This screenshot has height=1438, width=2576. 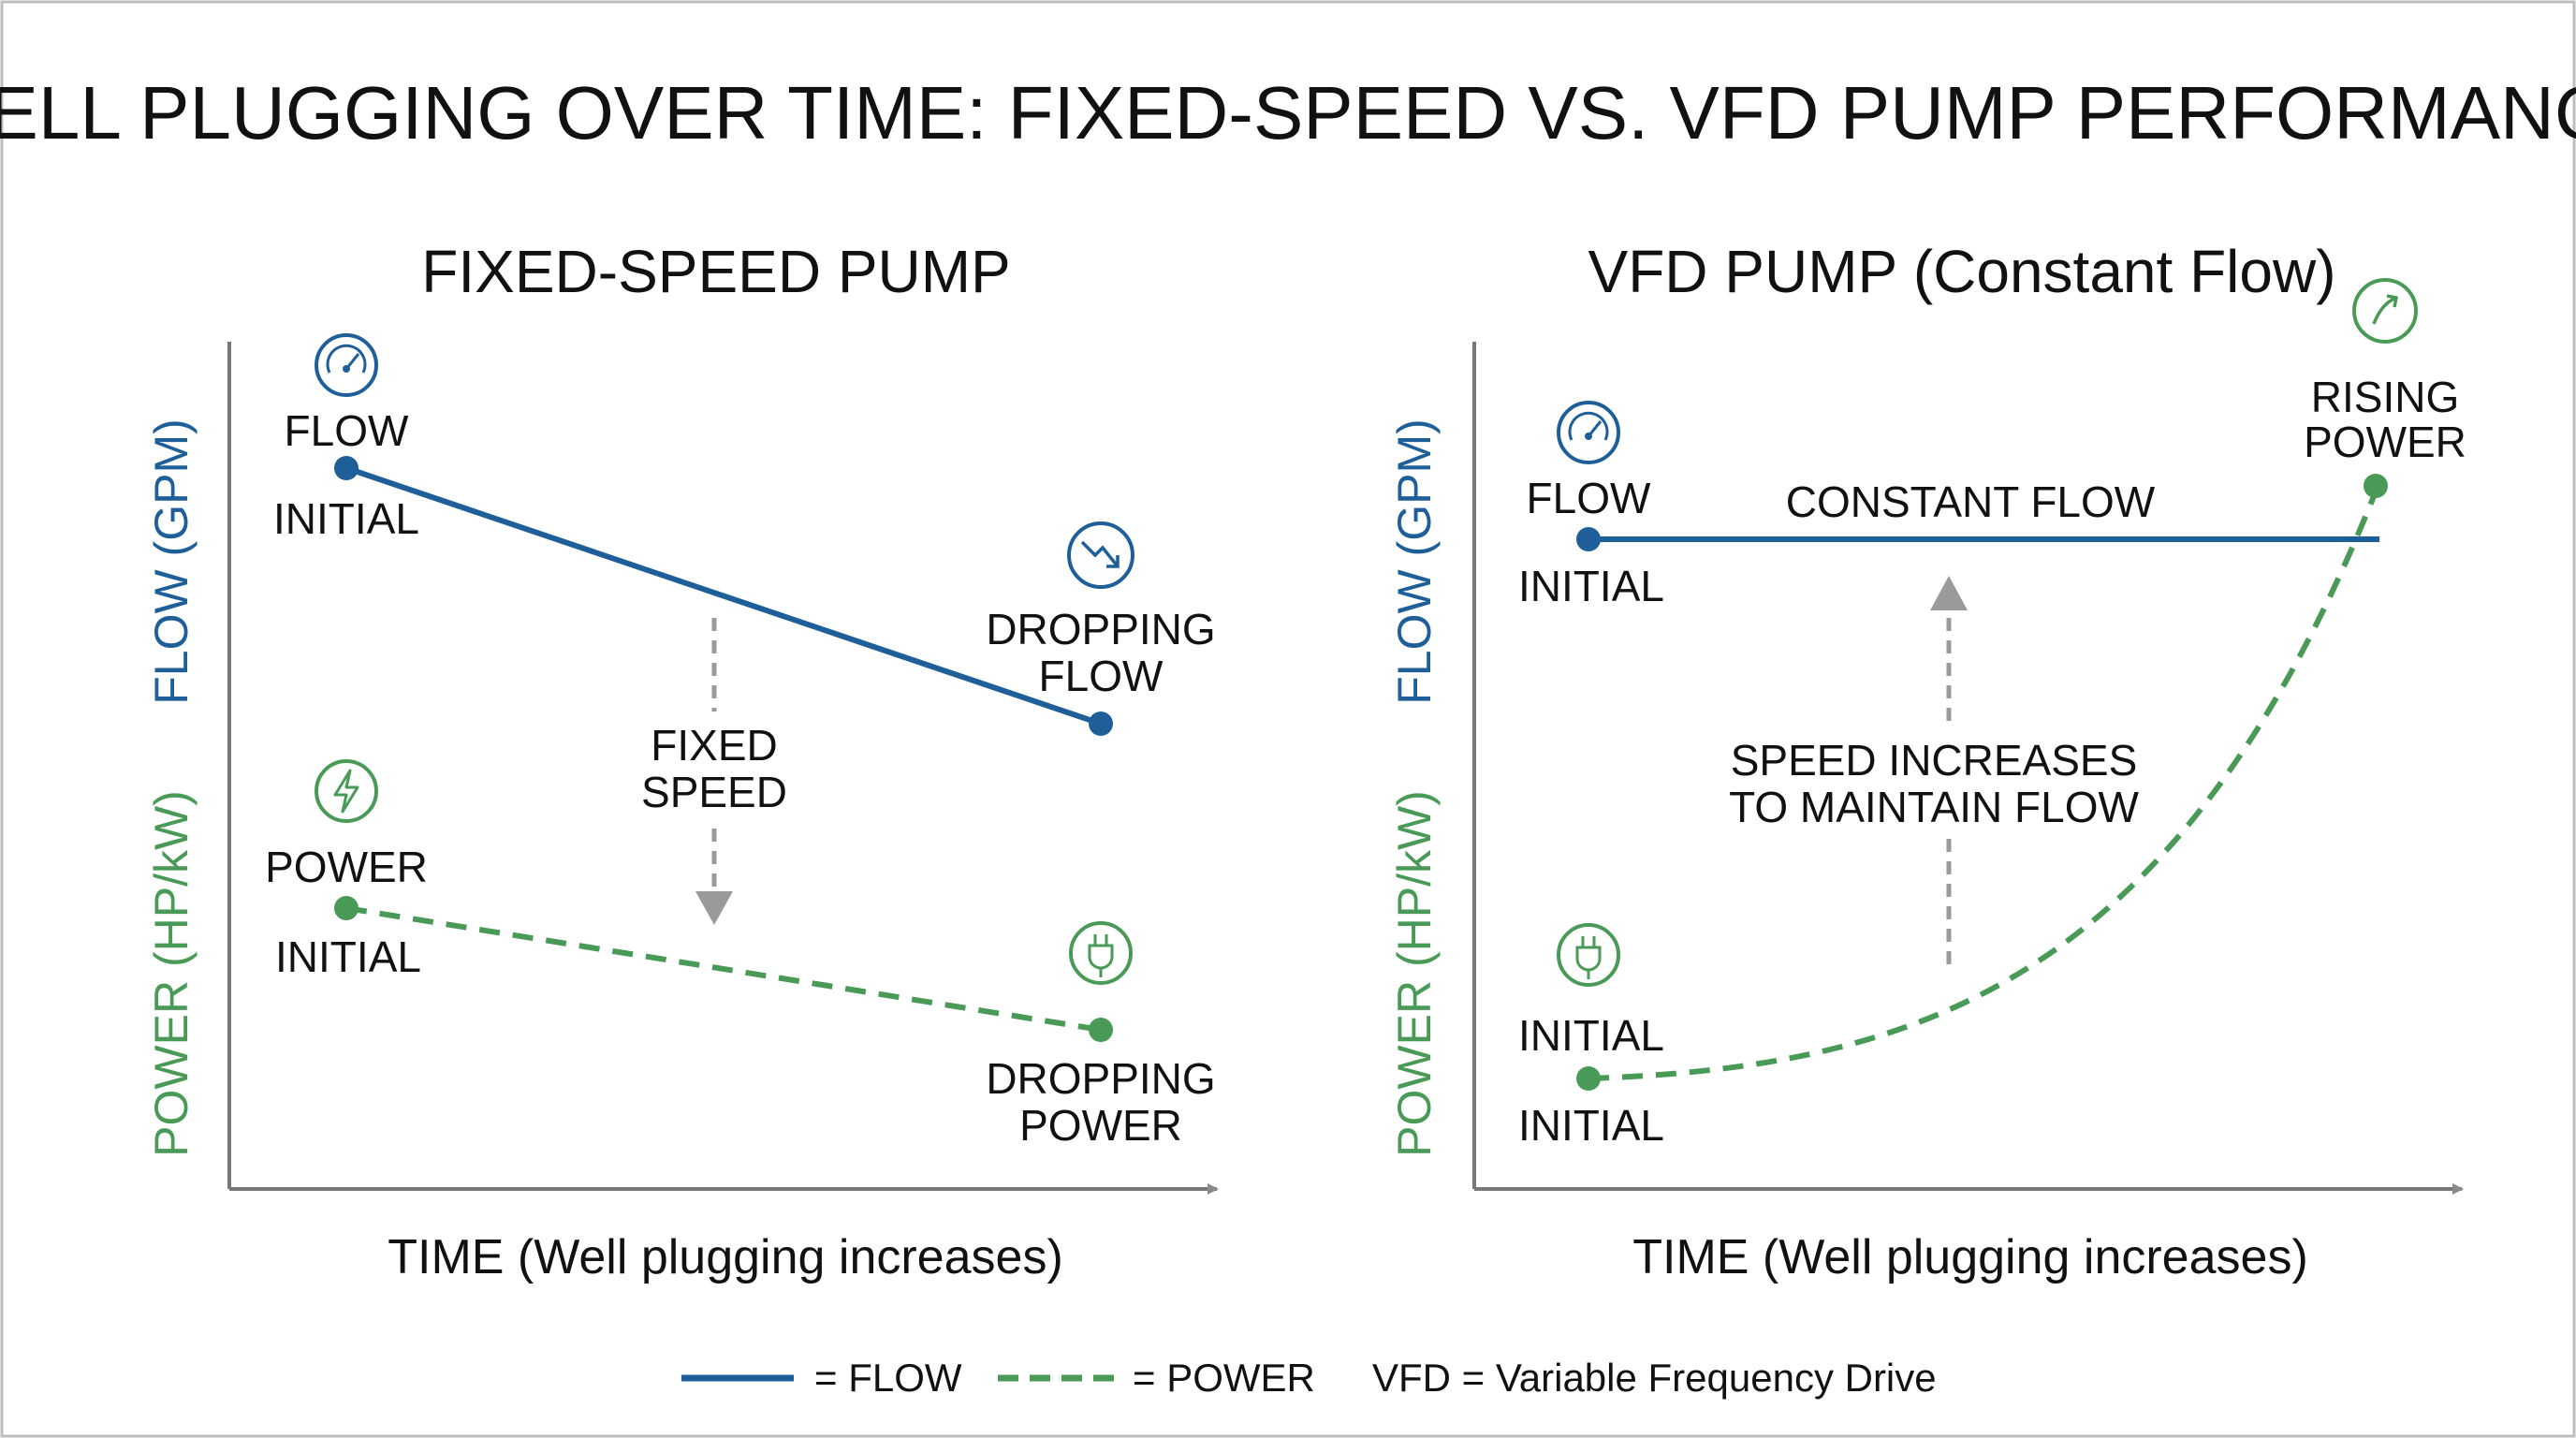 What do you see at coordinates (2376, 486) in the screenshot?
I see `right-power-end-point` at bounding box center [2376, 486].